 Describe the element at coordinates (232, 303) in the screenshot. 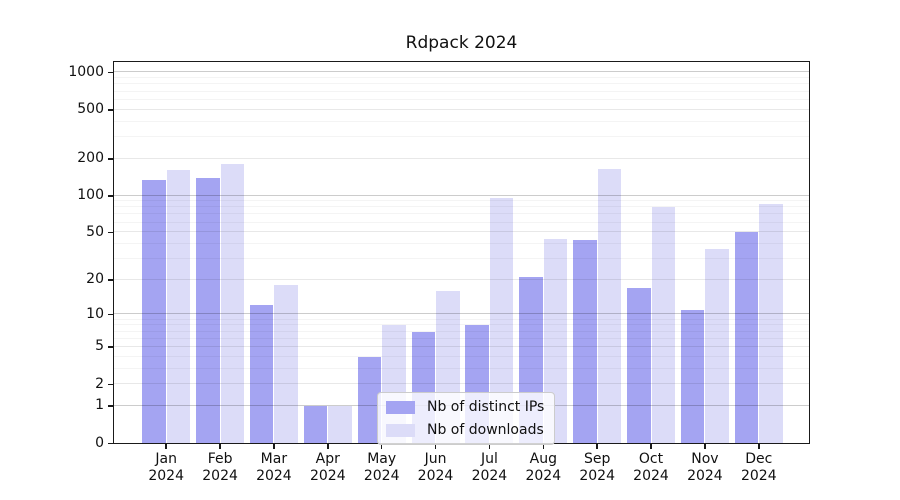

I see `bar-downloads-feb` at that location.